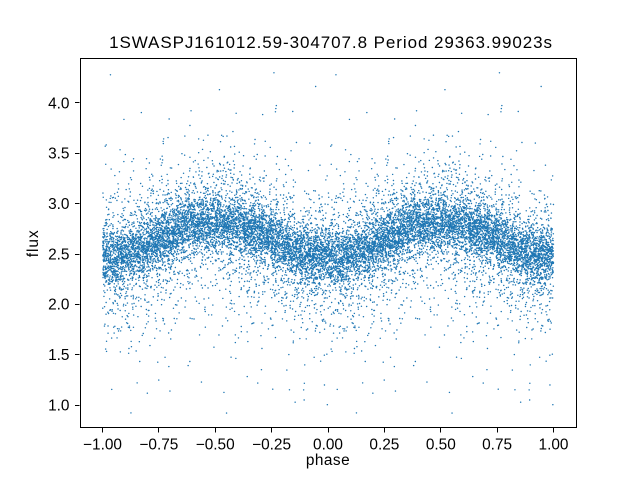 This screenshot has height=480, width=640. I want to click on svg-text: phase, so click(328, 460).